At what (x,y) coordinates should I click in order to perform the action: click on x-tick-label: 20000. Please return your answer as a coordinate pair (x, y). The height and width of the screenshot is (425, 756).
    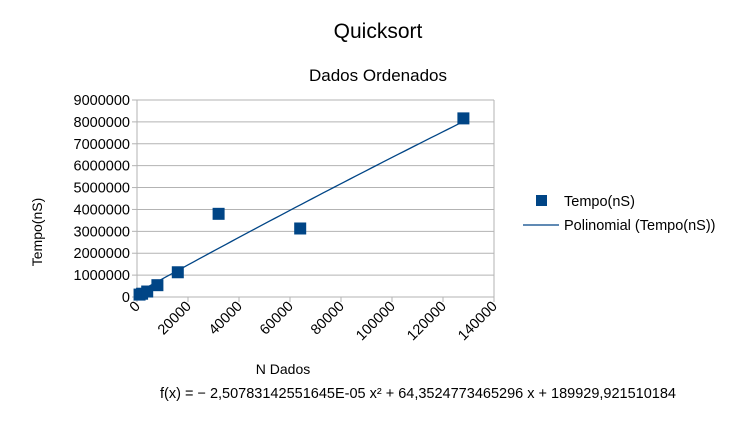
    Looking at the image, I should click on (175, 319).